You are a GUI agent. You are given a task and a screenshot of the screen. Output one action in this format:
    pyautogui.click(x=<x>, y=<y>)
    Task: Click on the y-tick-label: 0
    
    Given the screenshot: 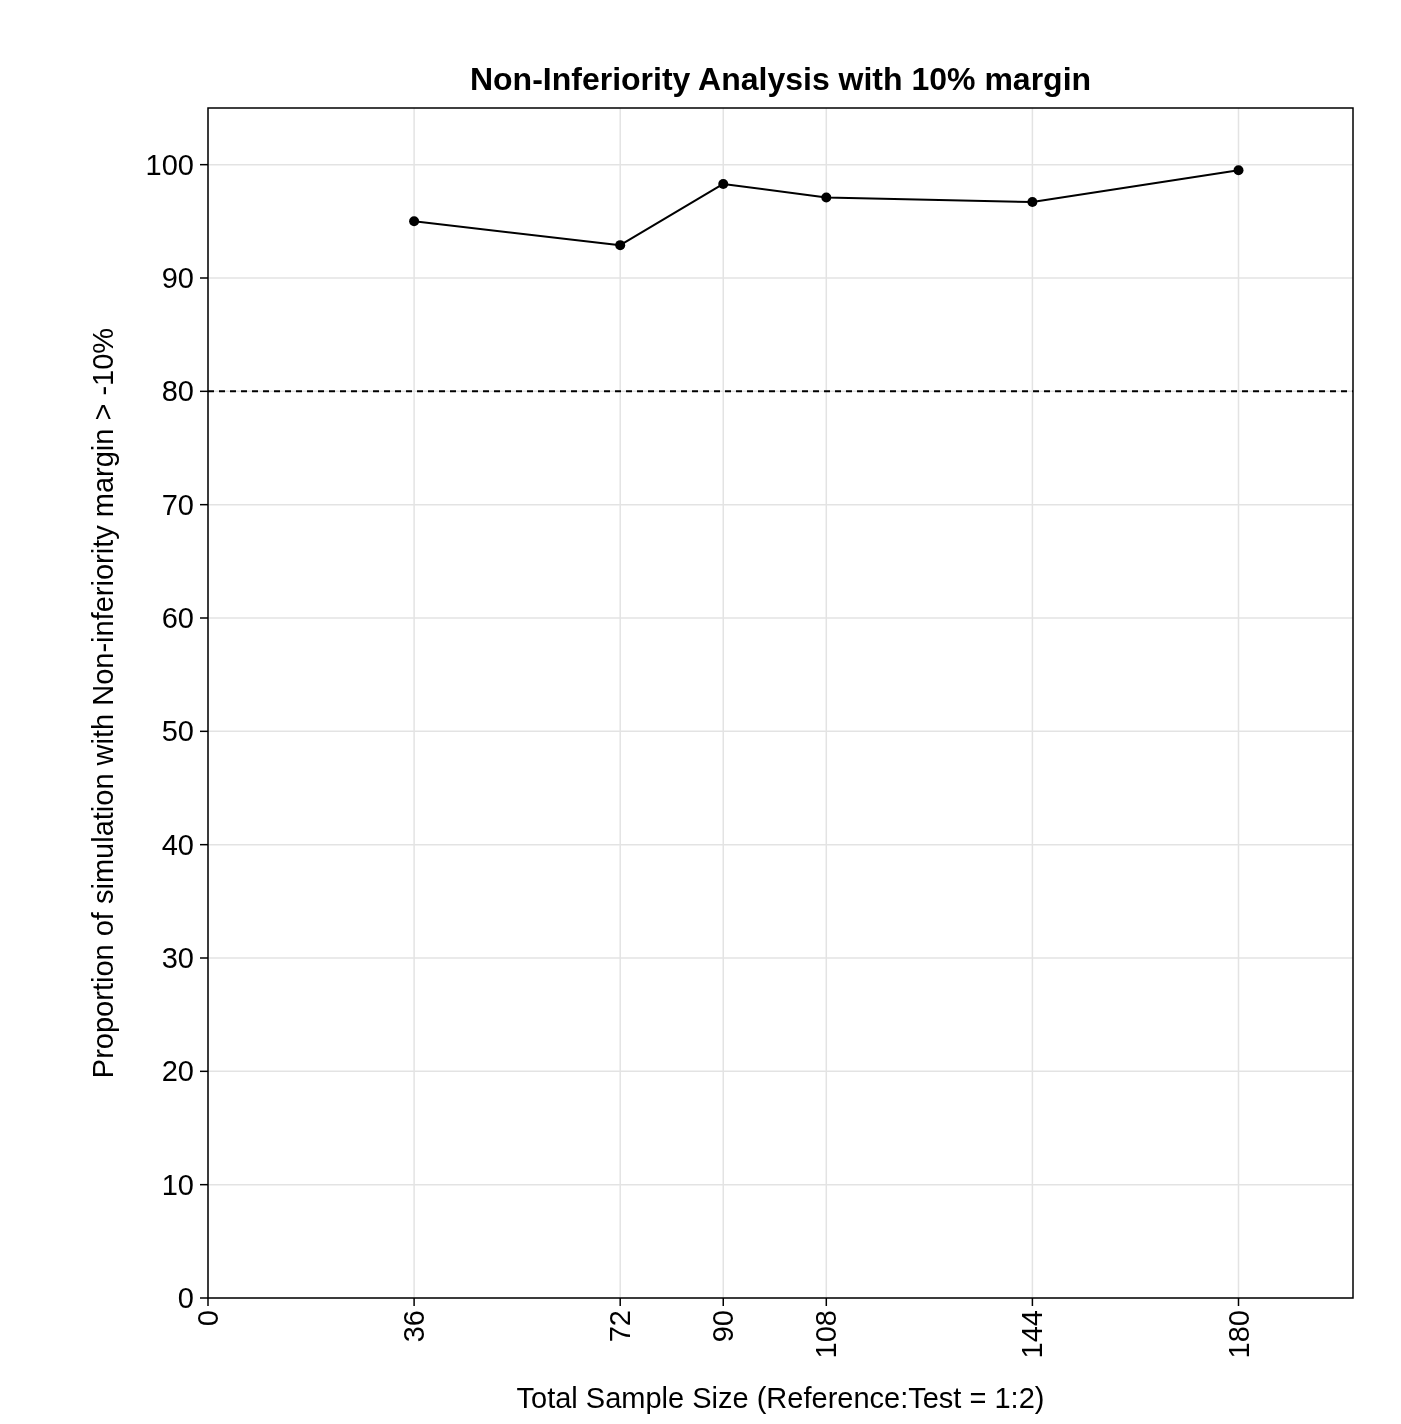 What is the action you would take?
    pyautogui.click(x=185, y=1298)
    